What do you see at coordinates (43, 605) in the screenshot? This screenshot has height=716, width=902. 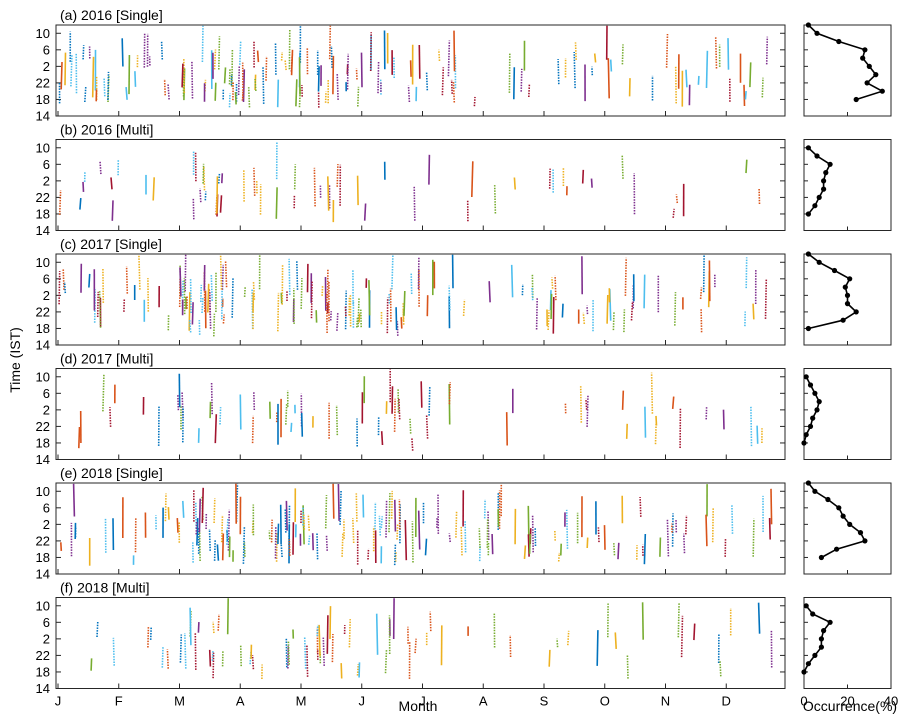 I see `y-tick-label: 10` at bounding box center [43, 605].